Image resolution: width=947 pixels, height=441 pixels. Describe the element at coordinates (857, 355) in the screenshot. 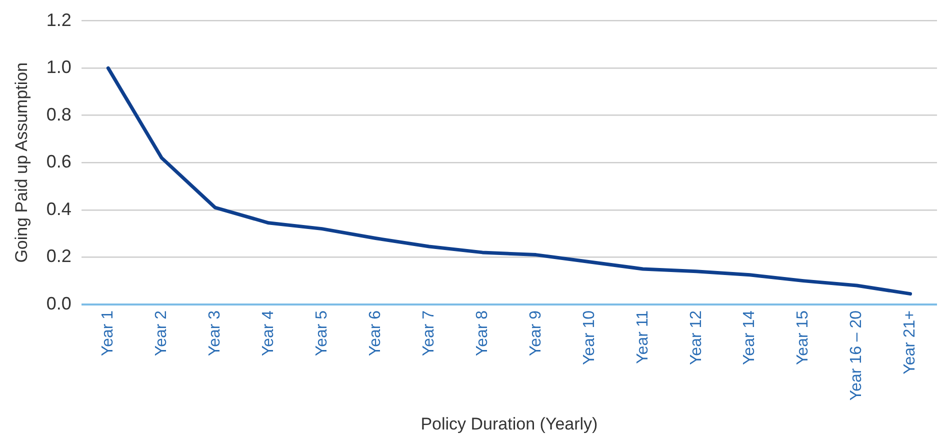

I see `x-tick-label: Year 16 – 20` at that location.